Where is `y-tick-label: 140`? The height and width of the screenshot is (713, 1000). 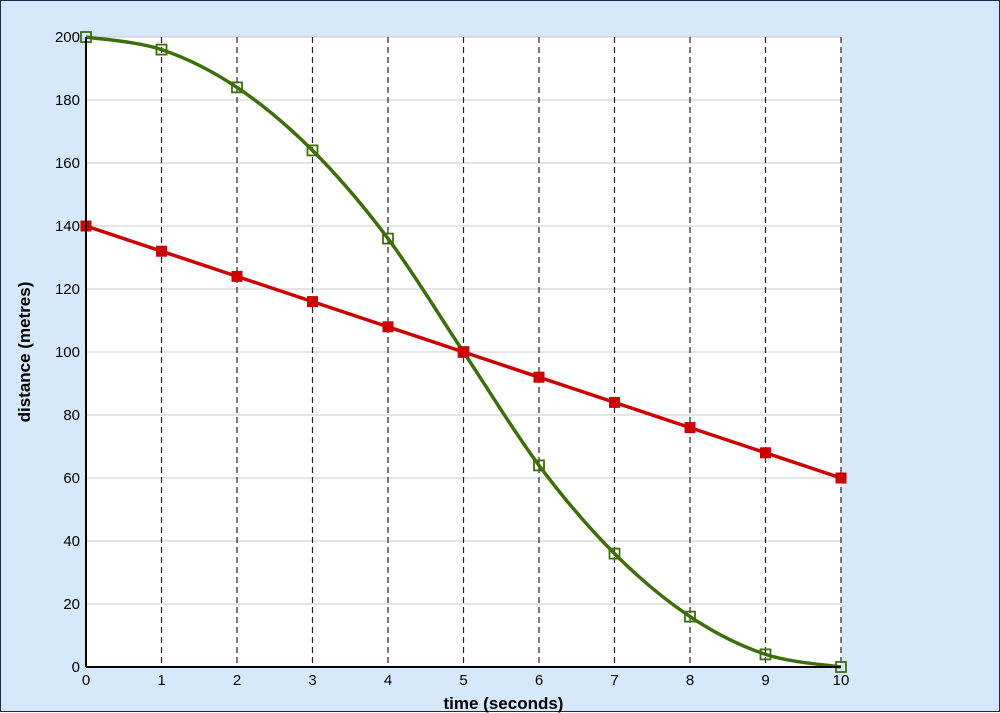 y-tick-label: 140 is located at coordinates (67, 226).